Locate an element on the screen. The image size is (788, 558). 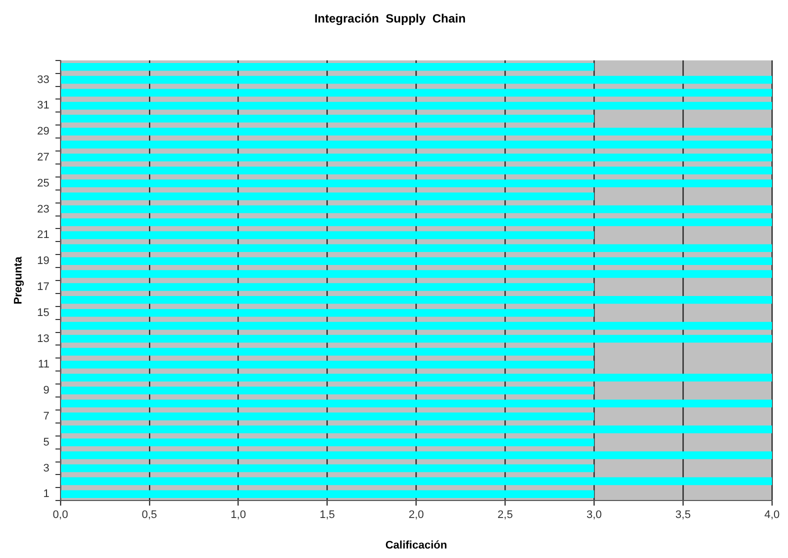
x-tick-label: 1,5 is located at coordinates (327, 515).